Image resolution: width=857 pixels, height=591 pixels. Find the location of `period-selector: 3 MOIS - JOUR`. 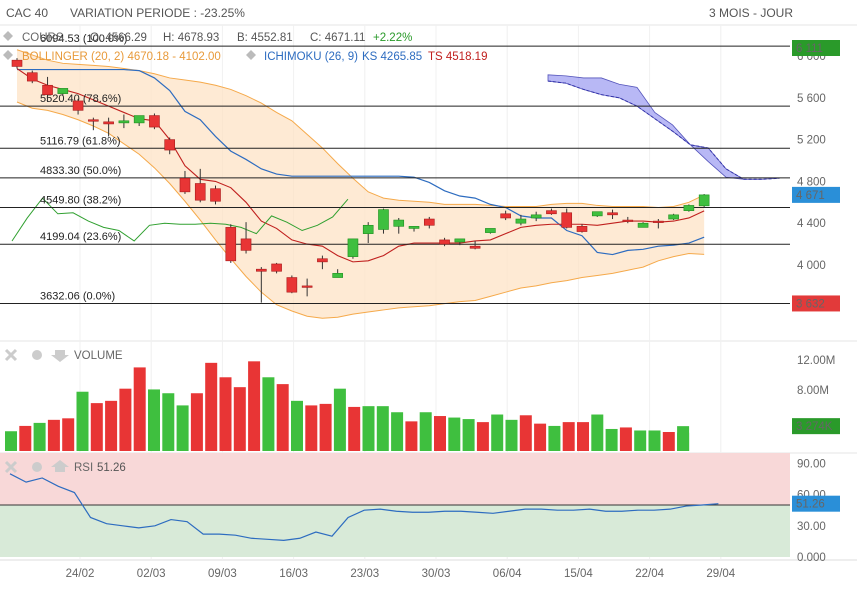

period-selector: 3 MOIS - JOUR is located at coordinates (750, 13).